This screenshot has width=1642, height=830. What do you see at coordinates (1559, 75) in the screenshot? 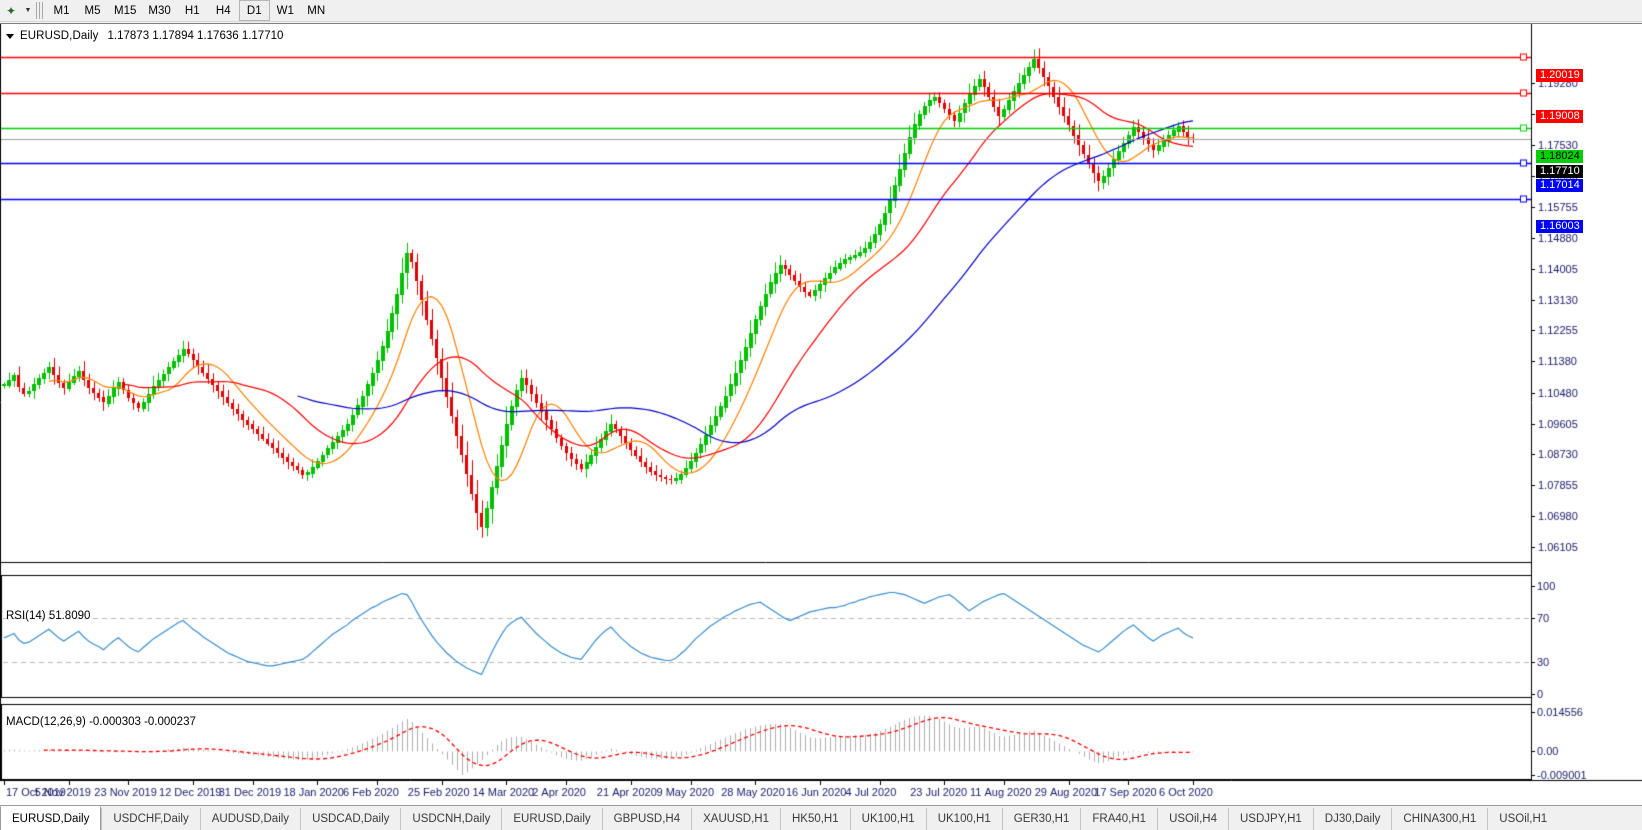
I see `price-level-tag: 1.20019` at bounding box center [1559, 75].